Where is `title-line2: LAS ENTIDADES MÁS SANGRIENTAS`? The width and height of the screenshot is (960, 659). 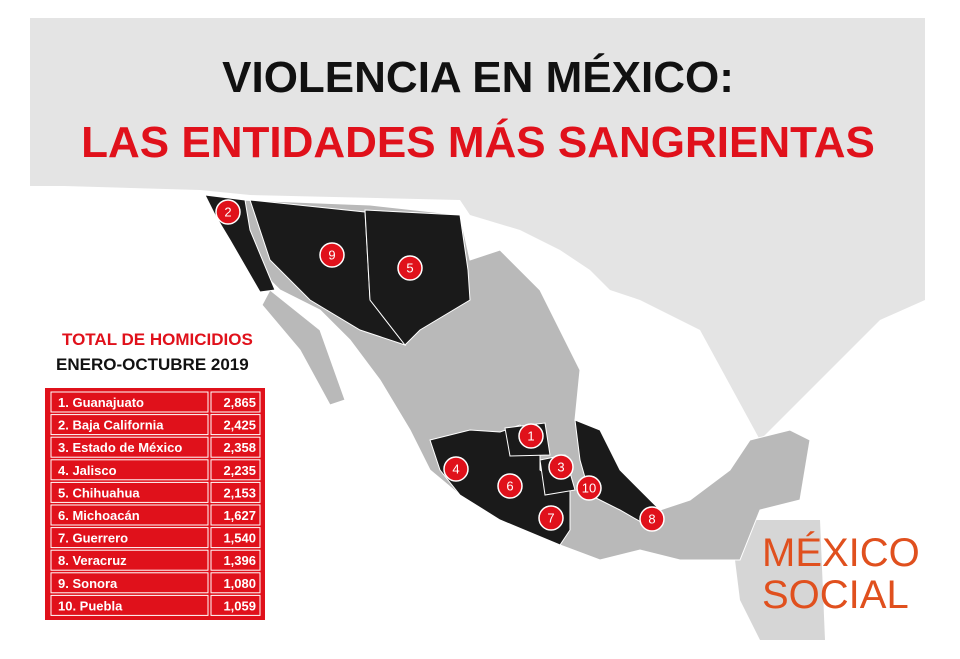 title-line2: LAS ENTIDADES MÁS SANGRIENTAS is located at coordinates (478, 142).